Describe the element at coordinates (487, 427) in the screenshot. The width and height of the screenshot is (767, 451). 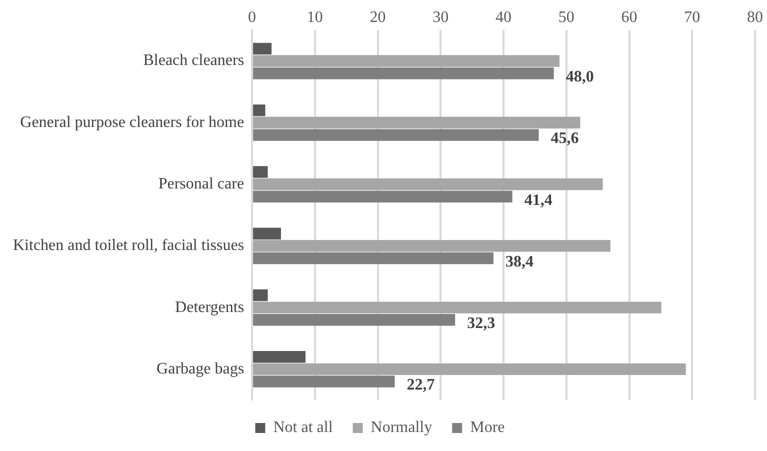
I see `legend-label: More` at that location.